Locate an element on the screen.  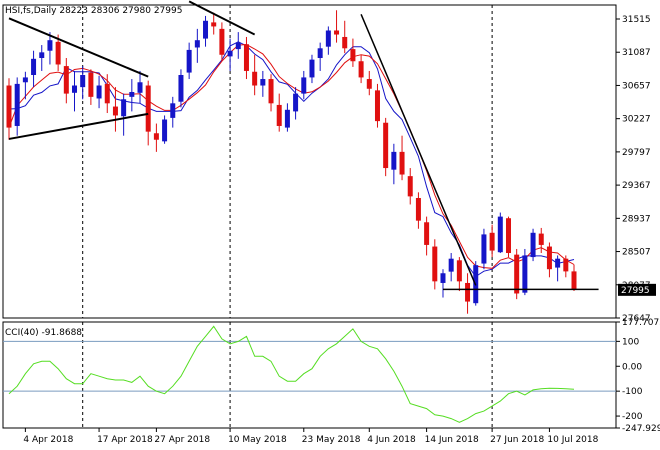
price-tick-label: 30227 is located at coordinates (636, 120).